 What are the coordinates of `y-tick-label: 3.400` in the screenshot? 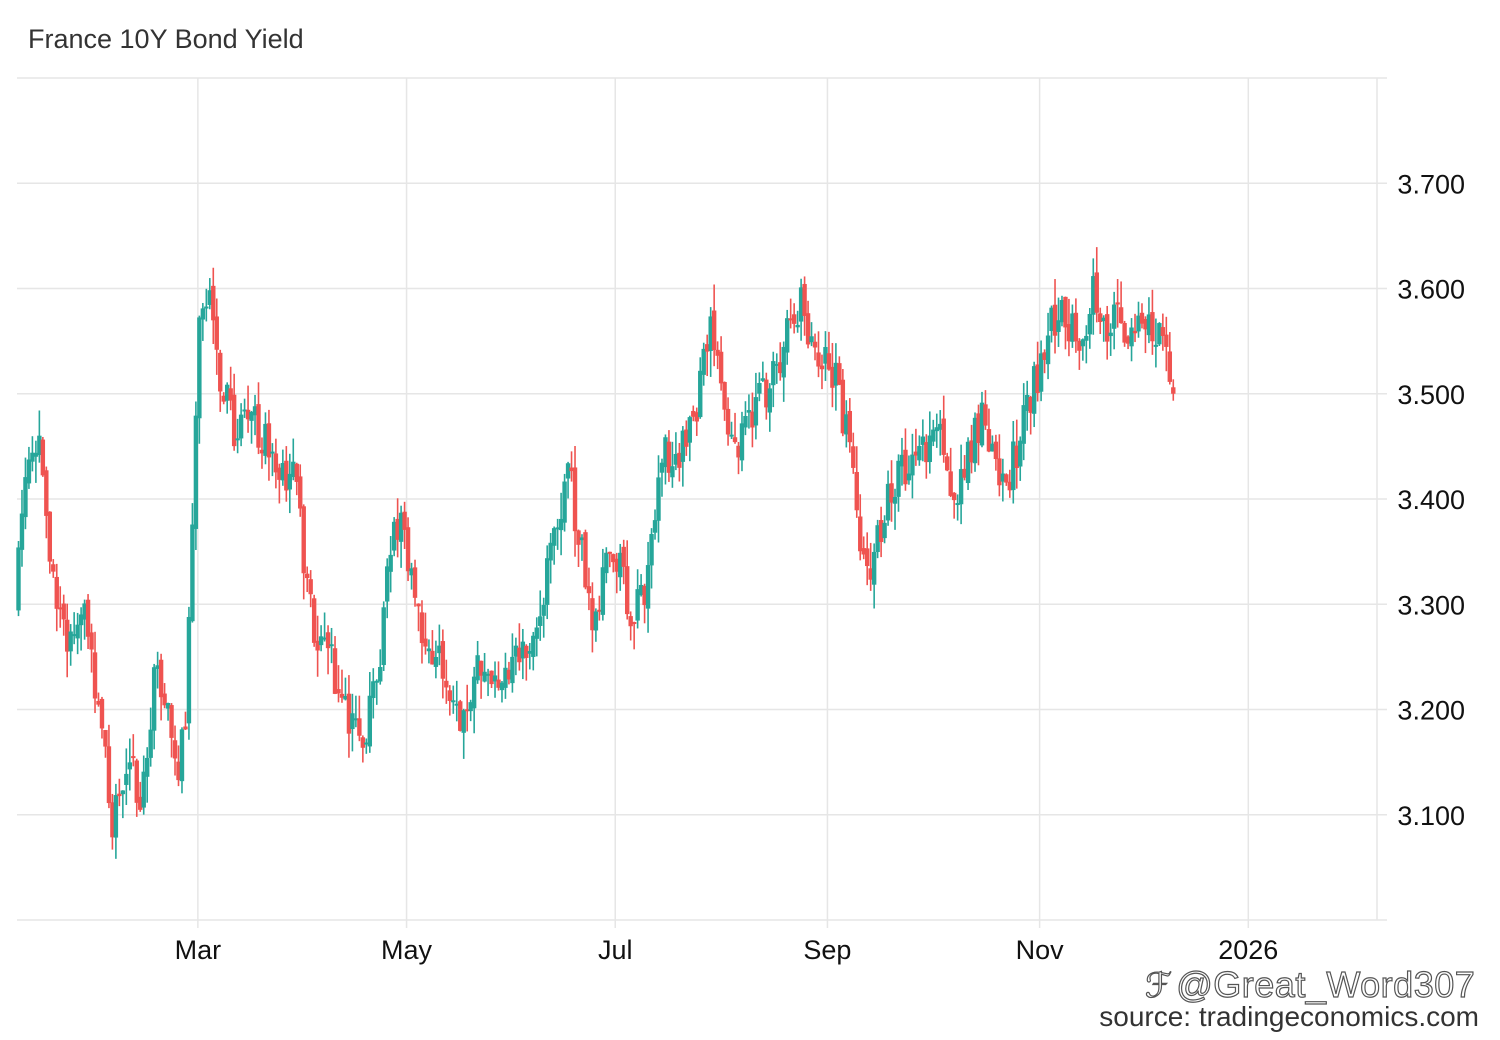 It's located at (1431, 500).